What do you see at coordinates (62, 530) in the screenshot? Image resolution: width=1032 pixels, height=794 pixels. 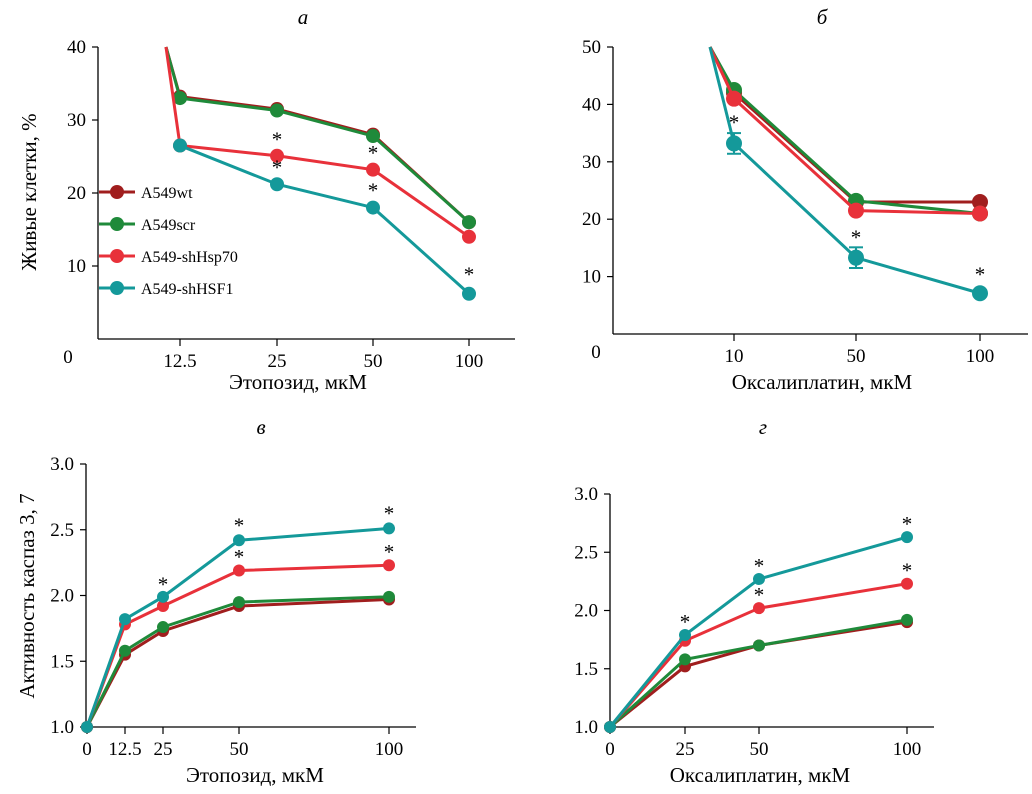 I see `y-tick-label: 2.5` at bounding box center [62, 530].